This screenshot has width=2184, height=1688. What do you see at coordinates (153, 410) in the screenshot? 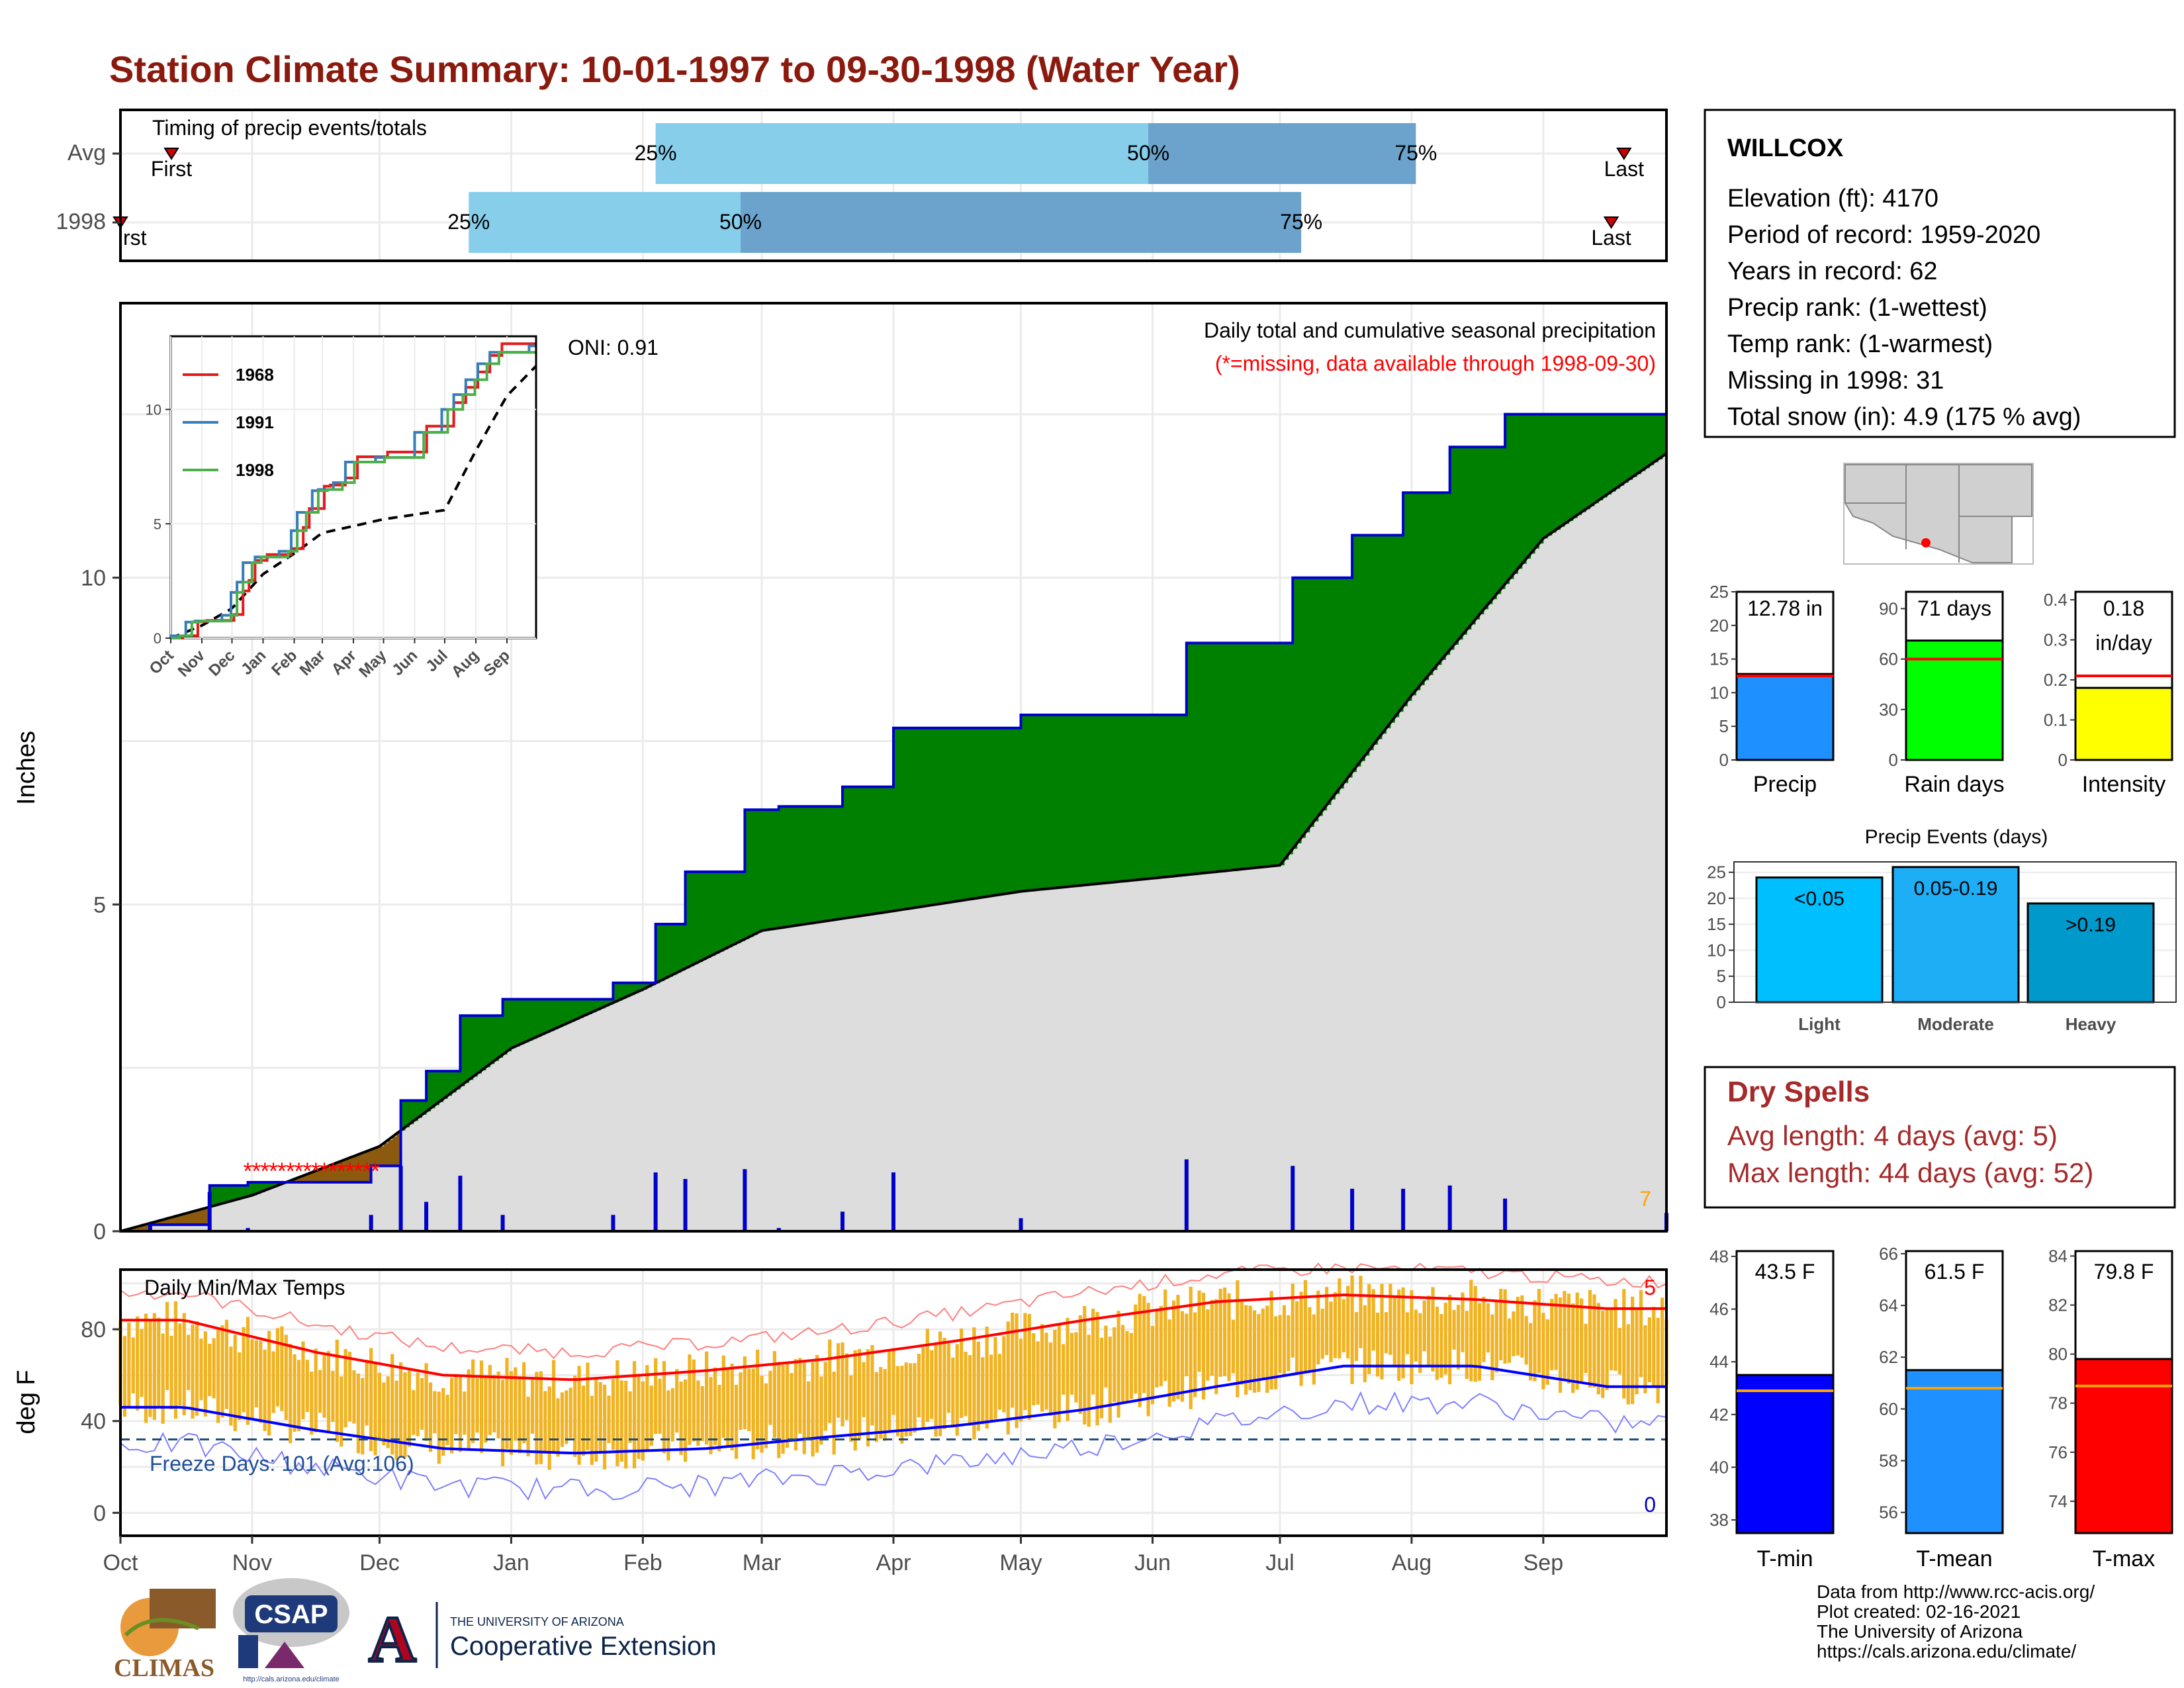
I see `inset-ytick-label: 10` at bounding box center [153, 410].